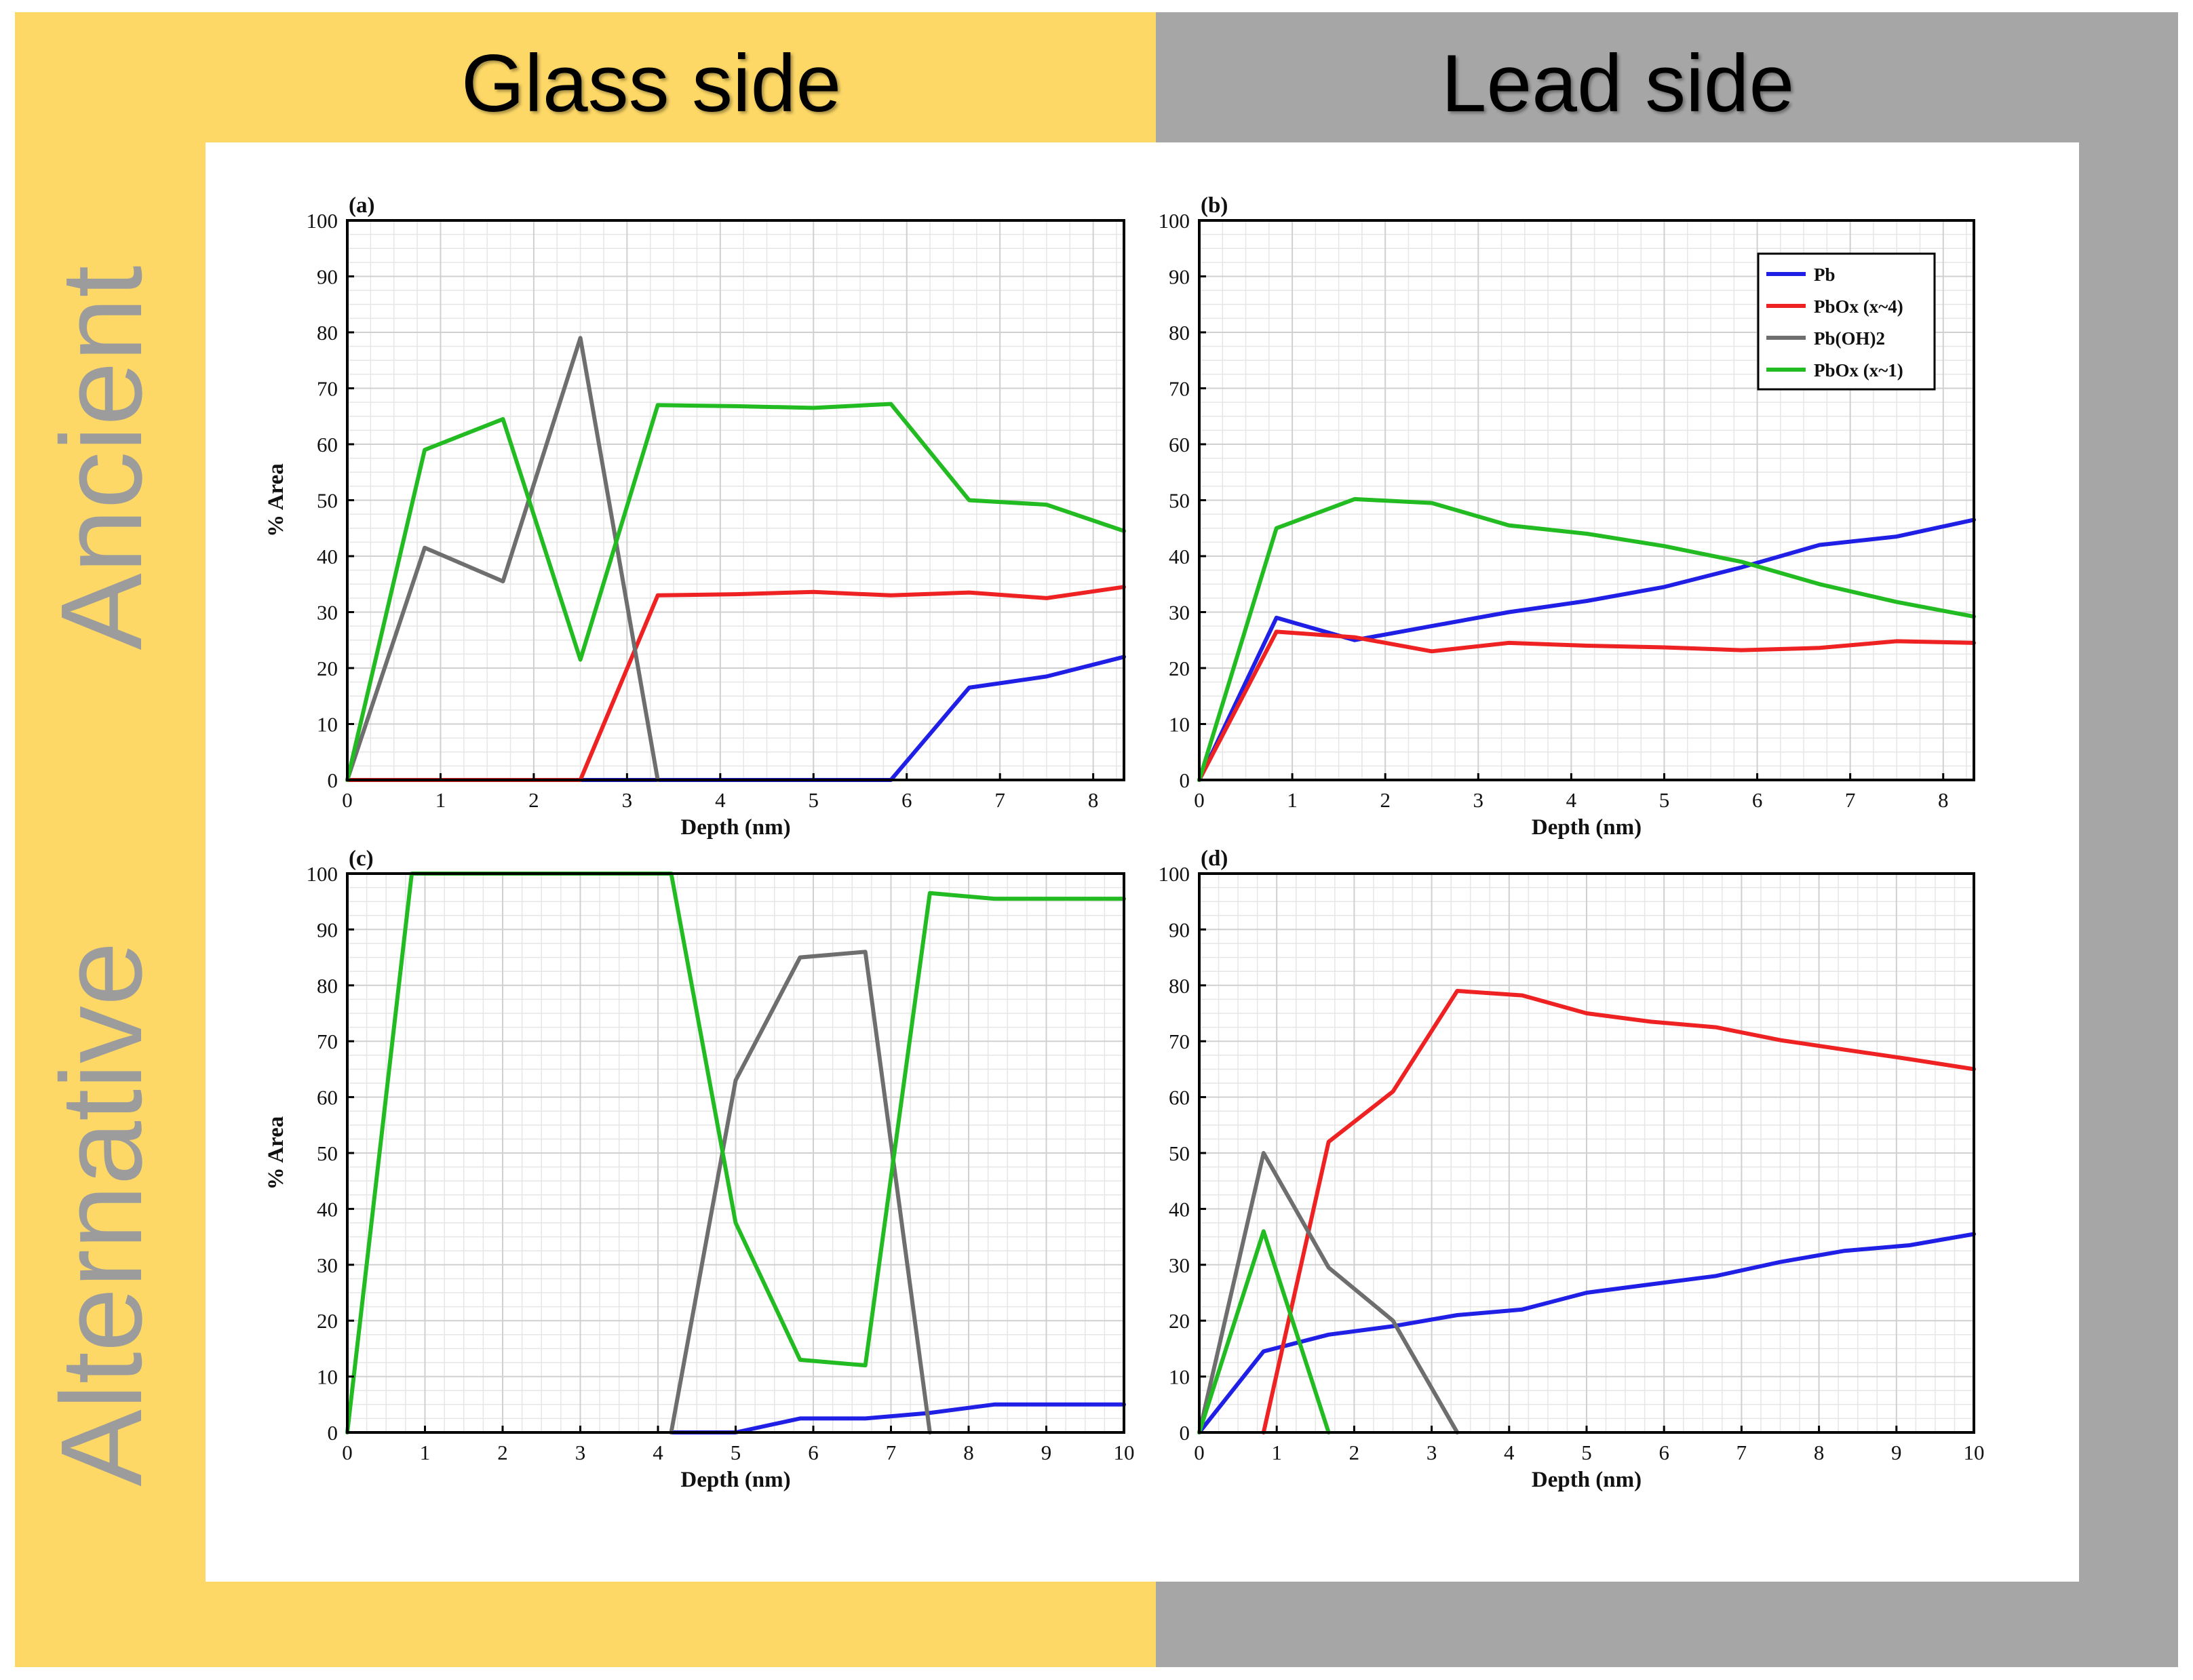 This screenshot has width=2193, height=1680. I want to click on lead-side-header: Lead side, so click(1618, 84).